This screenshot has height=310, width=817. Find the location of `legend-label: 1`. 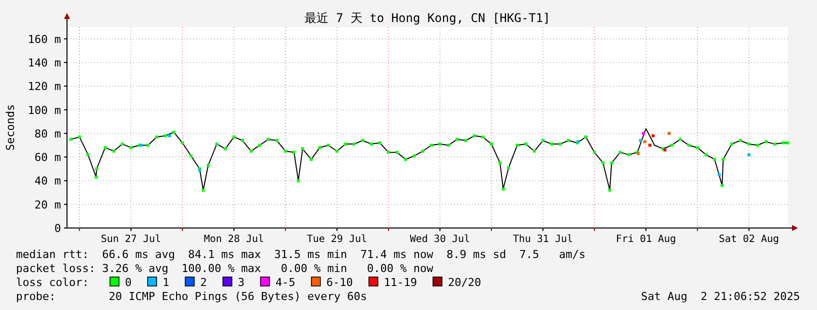

legend-label: 1 is located at coordinates (166, 282).